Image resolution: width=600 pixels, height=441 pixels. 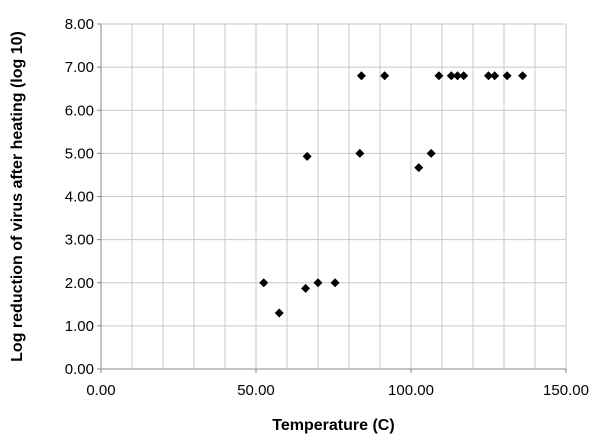 What do you see at coordinates (79, 326) in the screenshot?
I see `y-tick-label: 1.00` at bounding box center [79, 326].